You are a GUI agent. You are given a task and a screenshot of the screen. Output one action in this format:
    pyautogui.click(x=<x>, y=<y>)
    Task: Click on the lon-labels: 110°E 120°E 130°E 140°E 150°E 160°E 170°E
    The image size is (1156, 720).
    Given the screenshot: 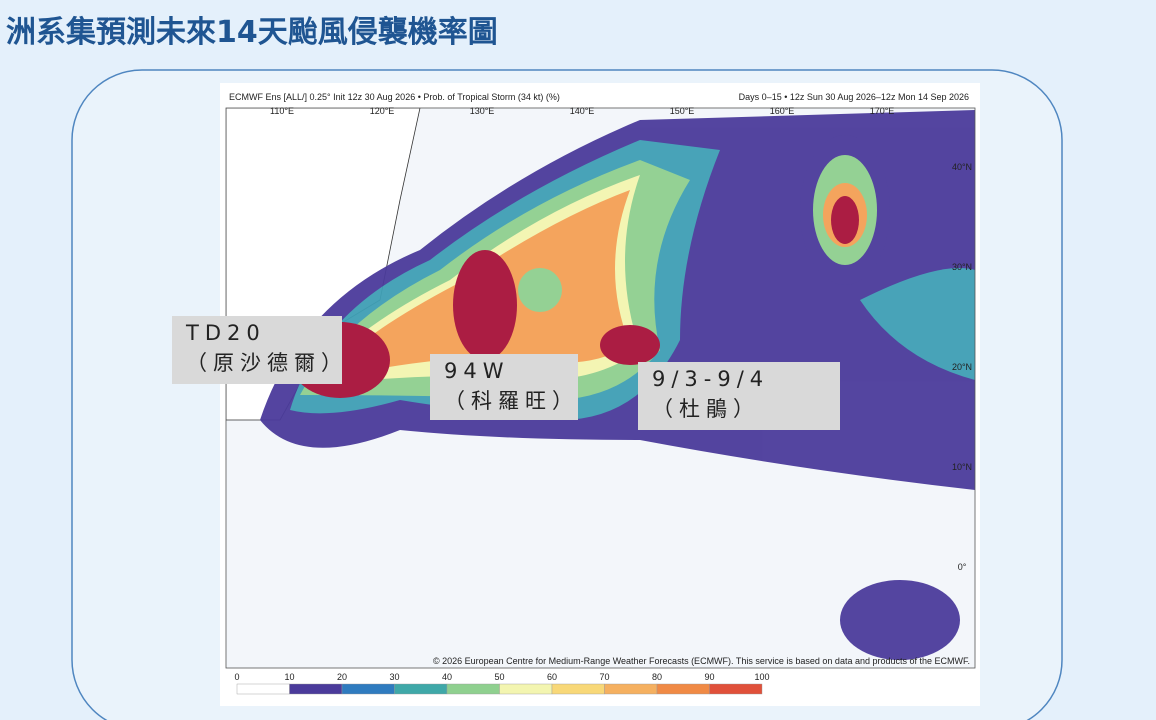 What is the action you would take?
    pyautogui.click(x=582, y=111)
    